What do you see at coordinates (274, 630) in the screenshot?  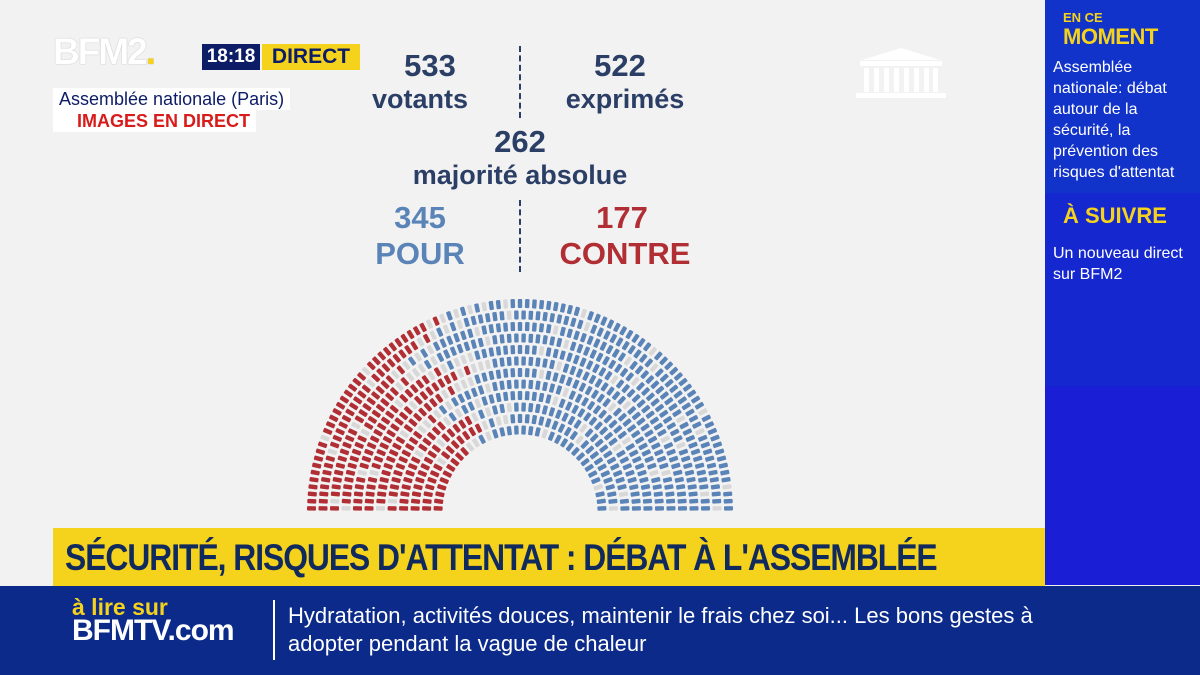 I see `ticker-separator` at bounding box center [274, 630].